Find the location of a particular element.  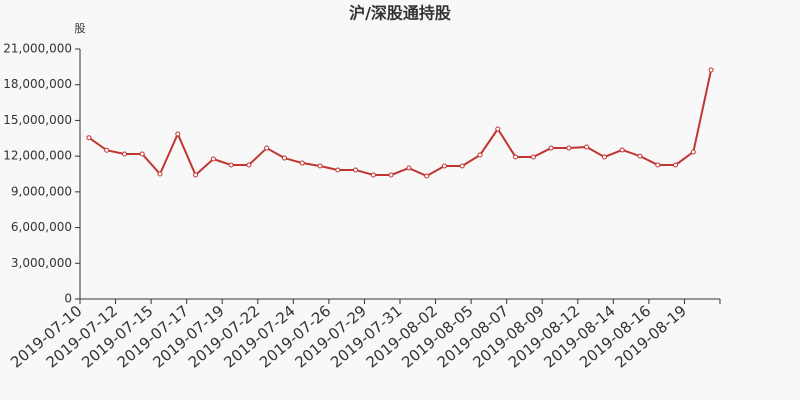

chart-title: 沪/深股通持股 is located at coordinates (400, 13).